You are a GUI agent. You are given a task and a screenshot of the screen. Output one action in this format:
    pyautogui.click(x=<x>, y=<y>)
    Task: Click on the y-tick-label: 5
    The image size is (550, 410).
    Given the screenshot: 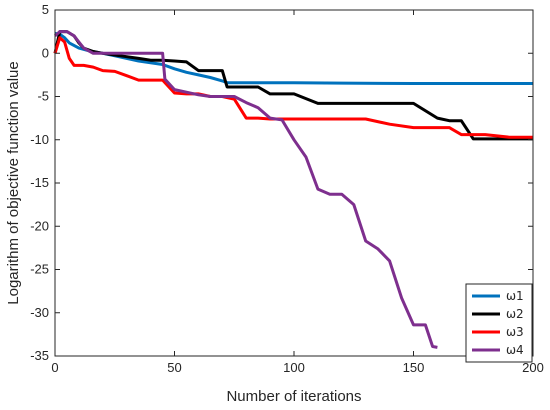 What is the action you would take?
    pyautogui.click(x=45, y=9)
    